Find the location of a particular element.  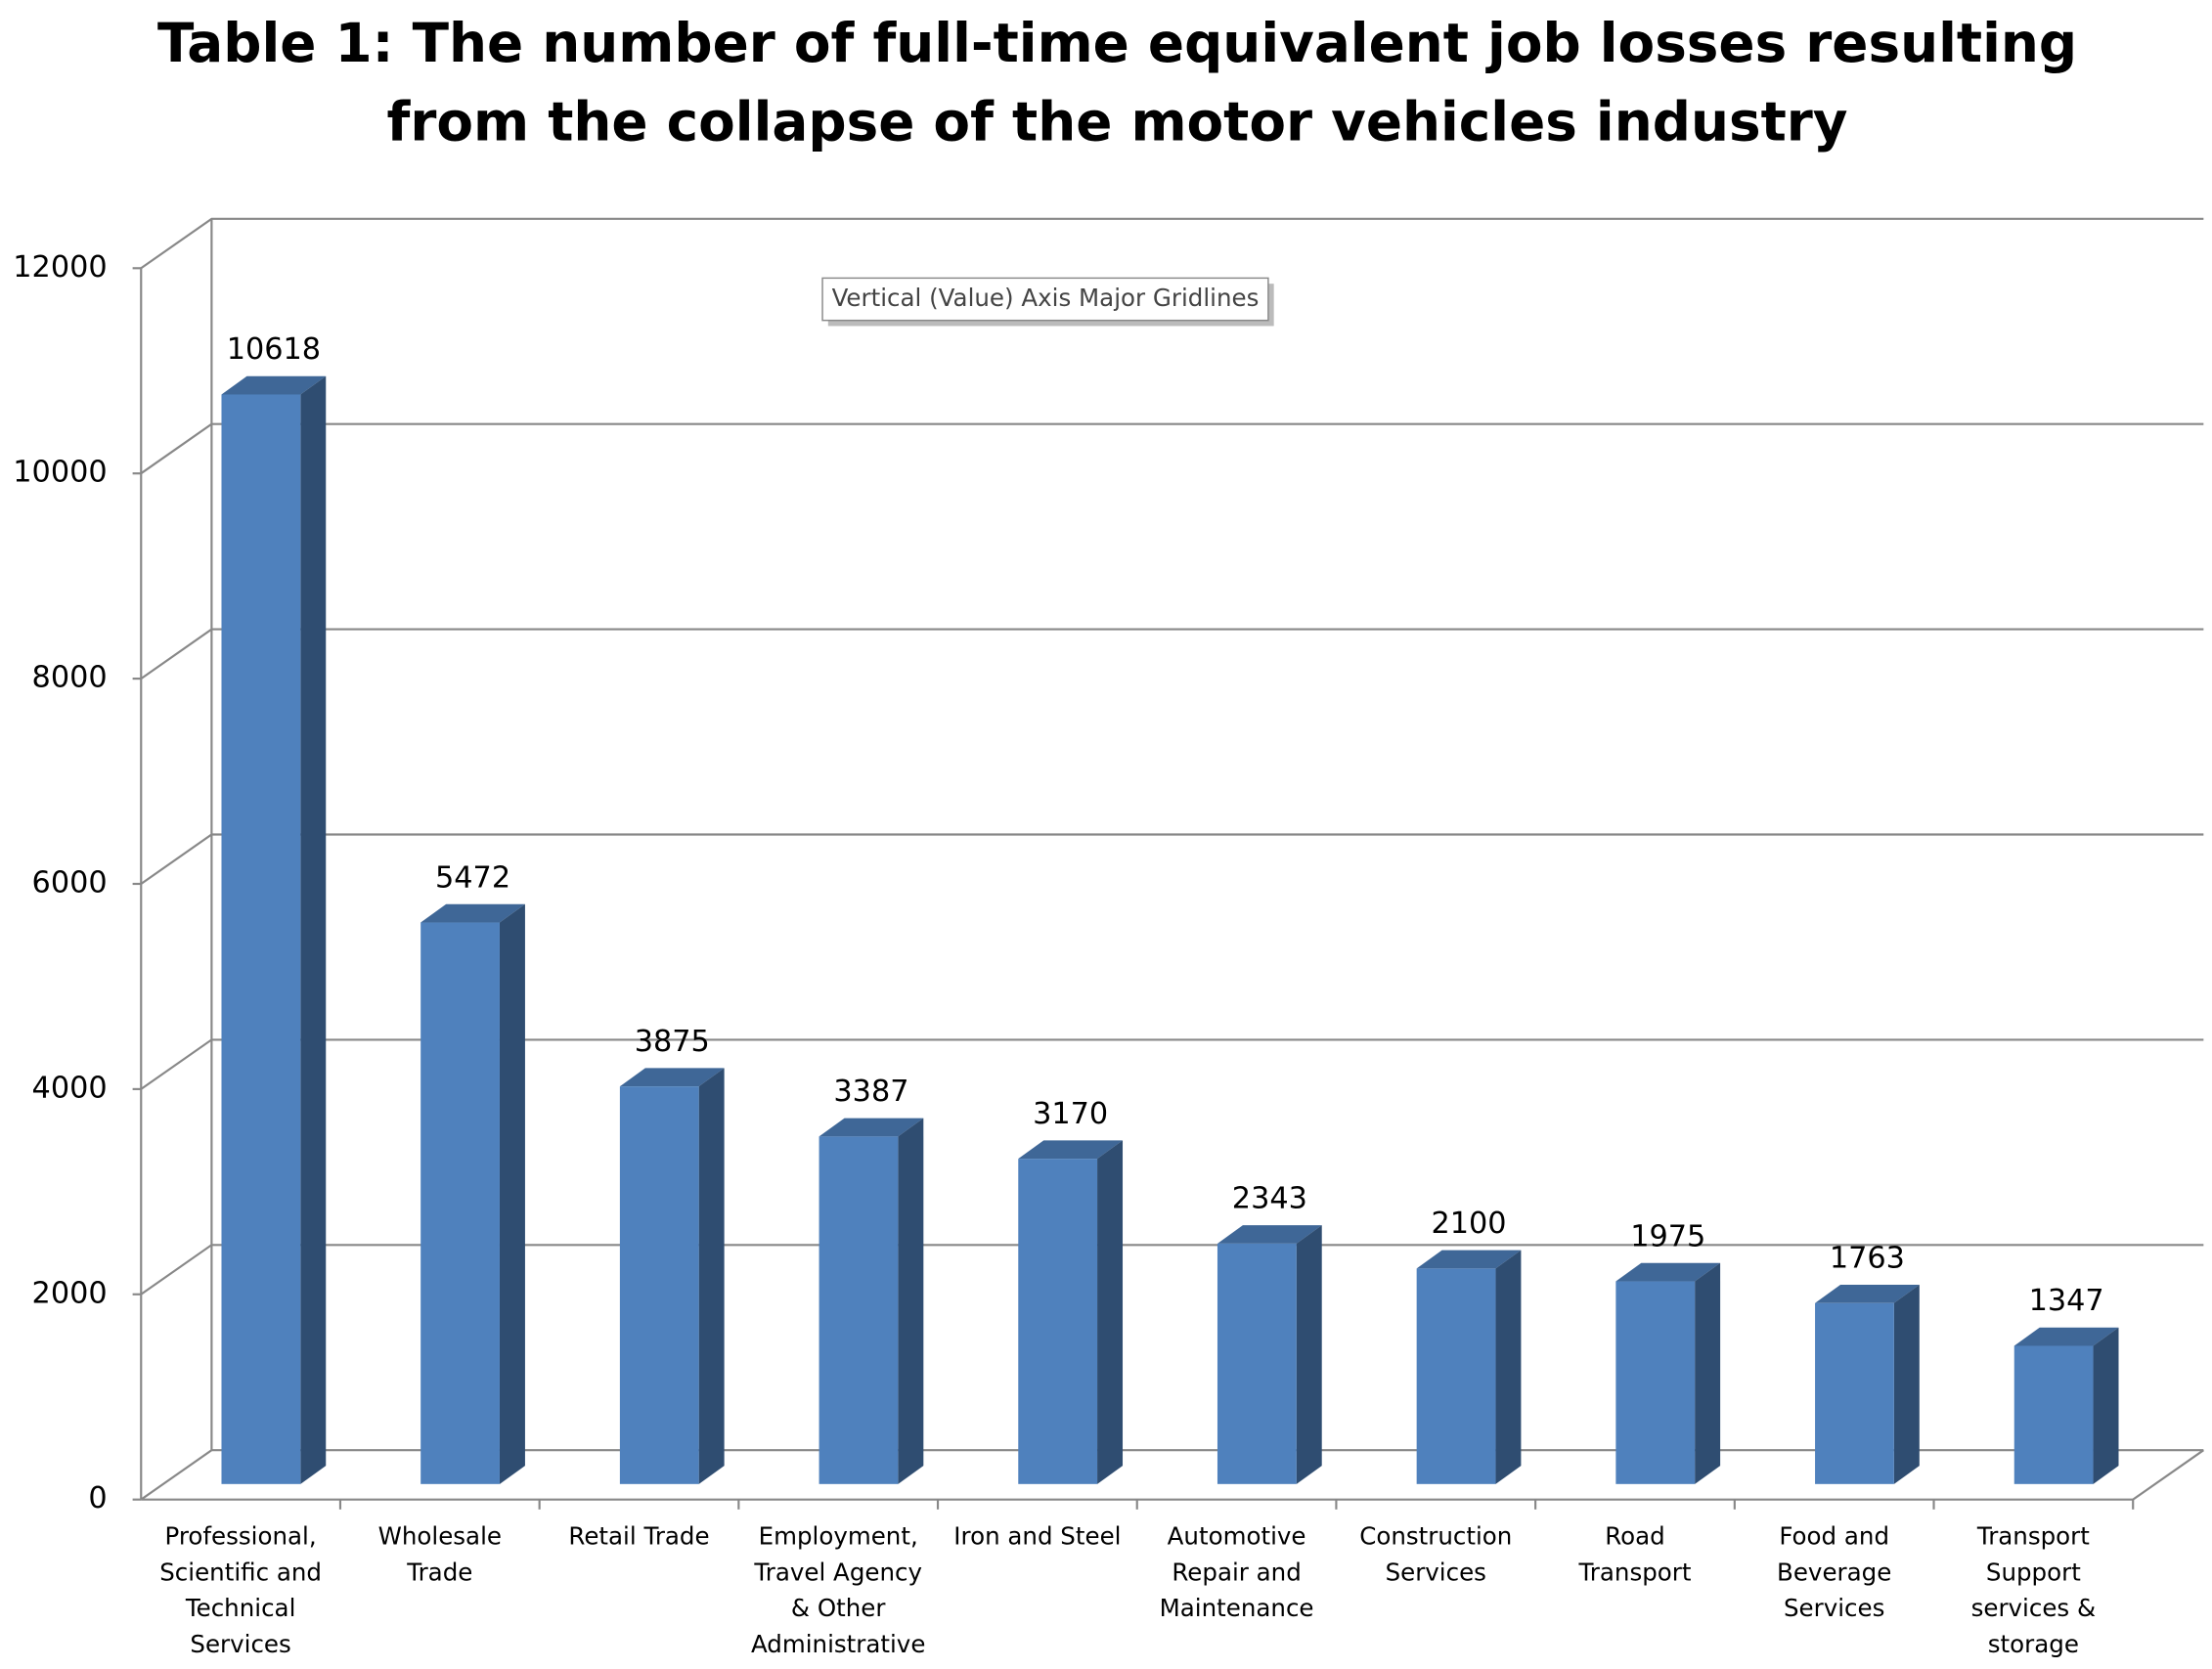

y-tick-label: 0 is located at coordinates (97, 1498).